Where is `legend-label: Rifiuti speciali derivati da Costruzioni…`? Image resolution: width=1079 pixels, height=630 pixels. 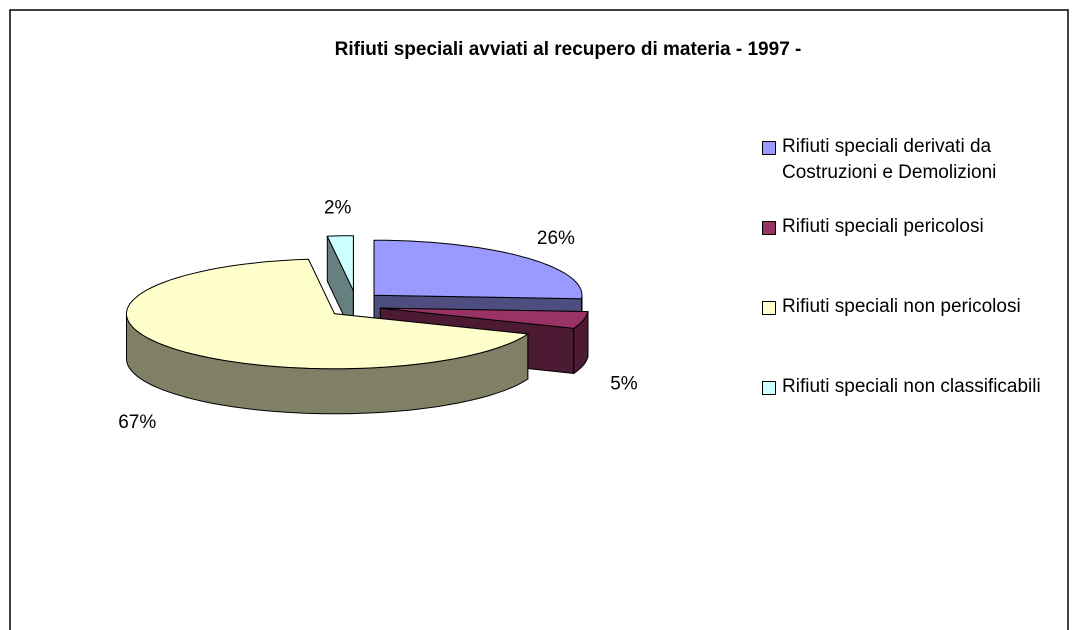
legend-label: Rifiuti speciali derivati da Costruzioni… is located at coordinates (889, 159).